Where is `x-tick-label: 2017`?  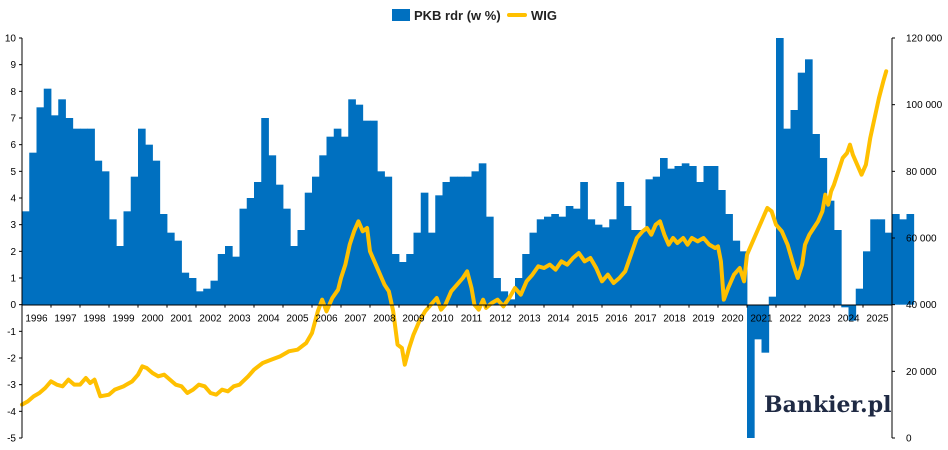
x-tick-label: 2017 is located at coordinates (645, 319).